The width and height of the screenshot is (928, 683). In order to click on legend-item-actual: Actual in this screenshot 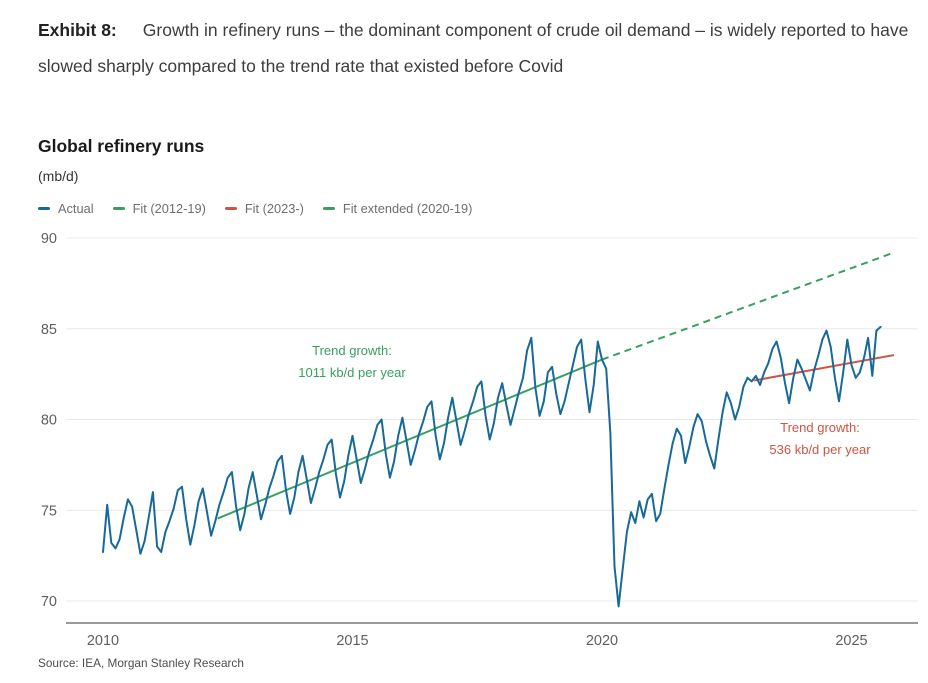, I will do `click(66, 208)`.